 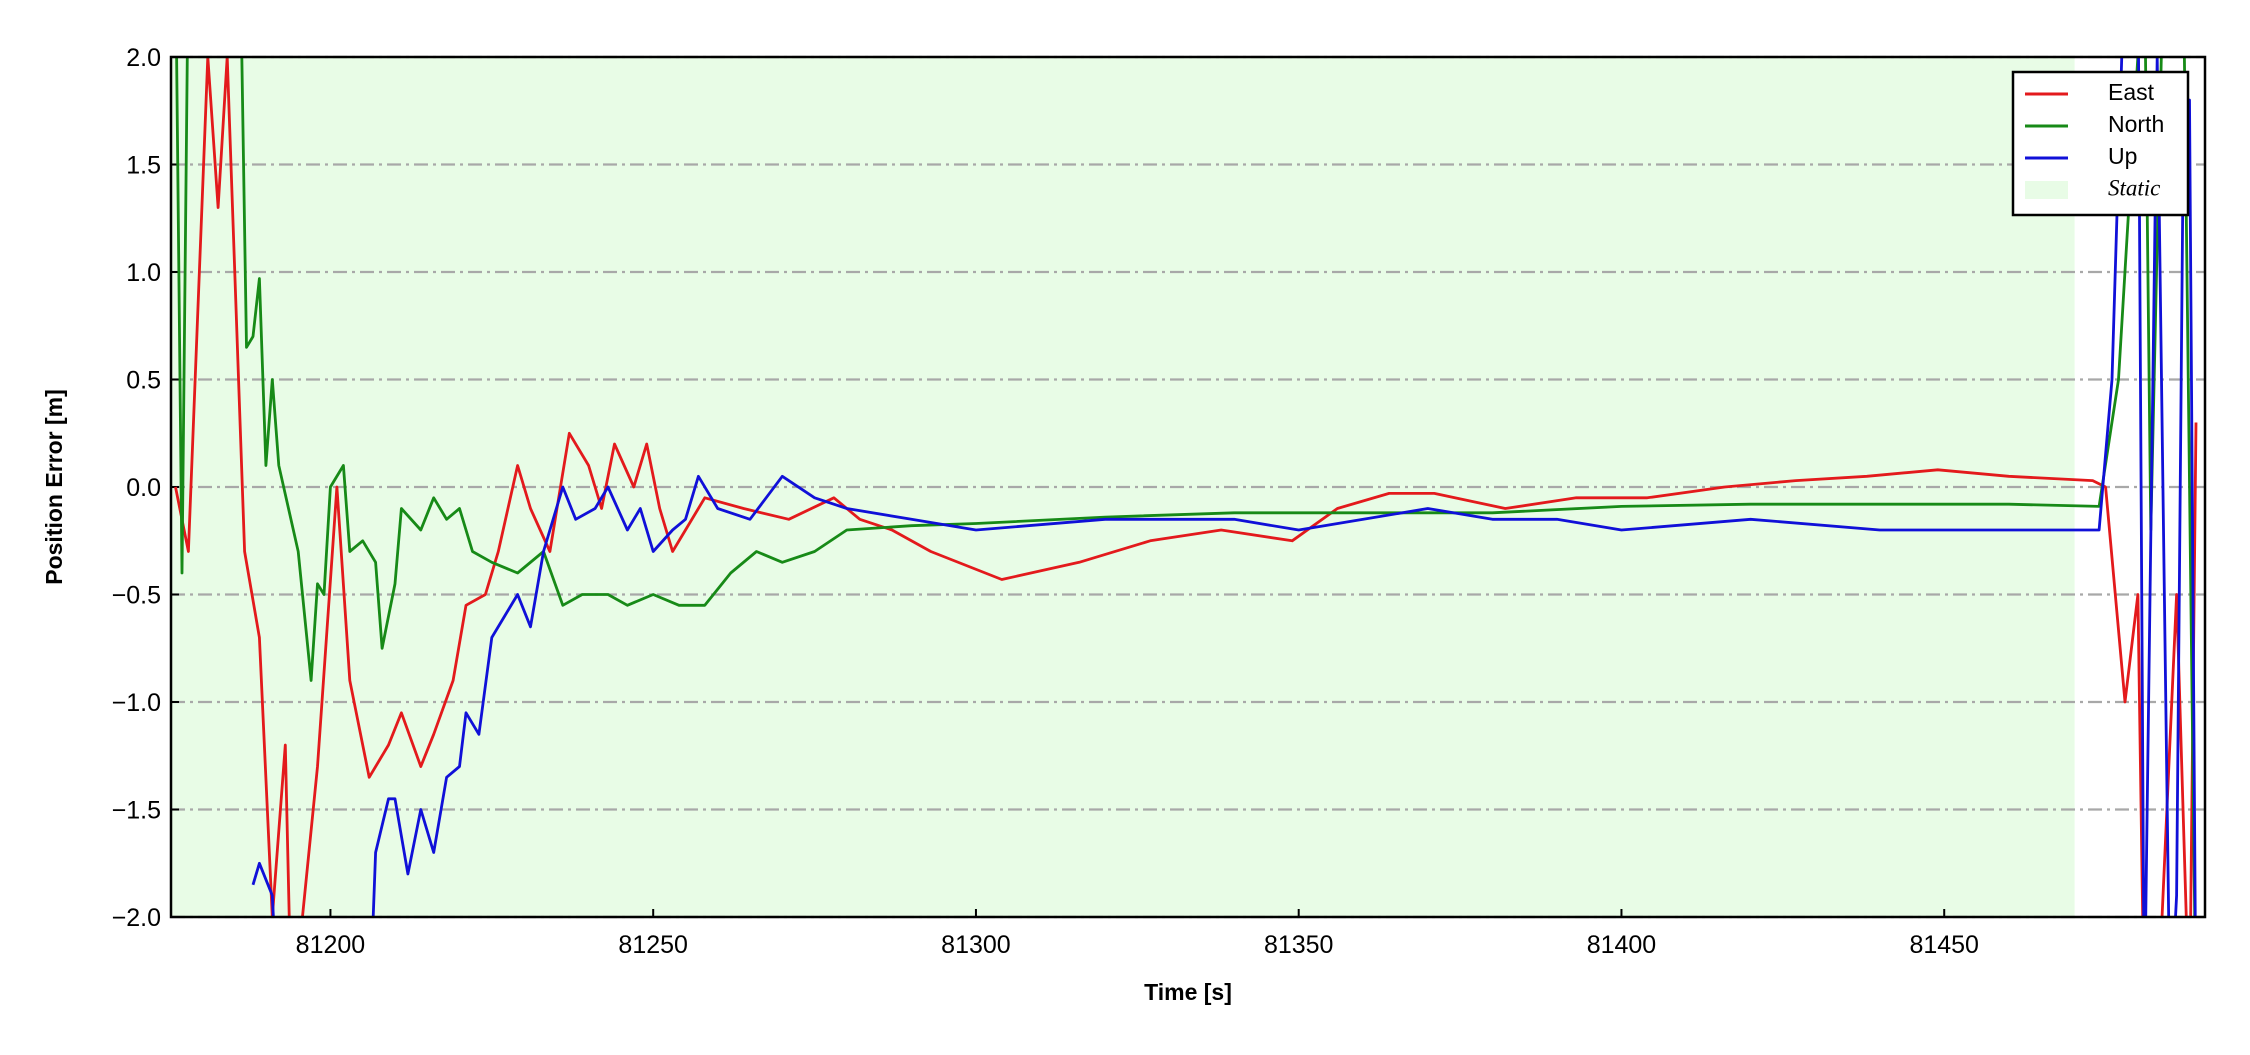 What do you see at coordinates (1299, 945) in the screenshot?
I see `x-tick-label: 81350` at bounding box center [1299, 945].